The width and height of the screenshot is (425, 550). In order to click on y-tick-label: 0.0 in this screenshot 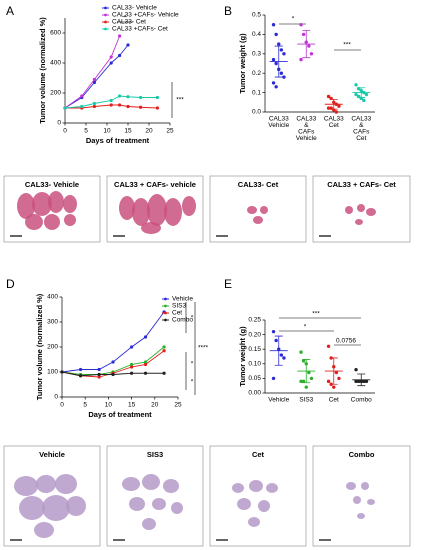, I will do `click(256, 112)`.